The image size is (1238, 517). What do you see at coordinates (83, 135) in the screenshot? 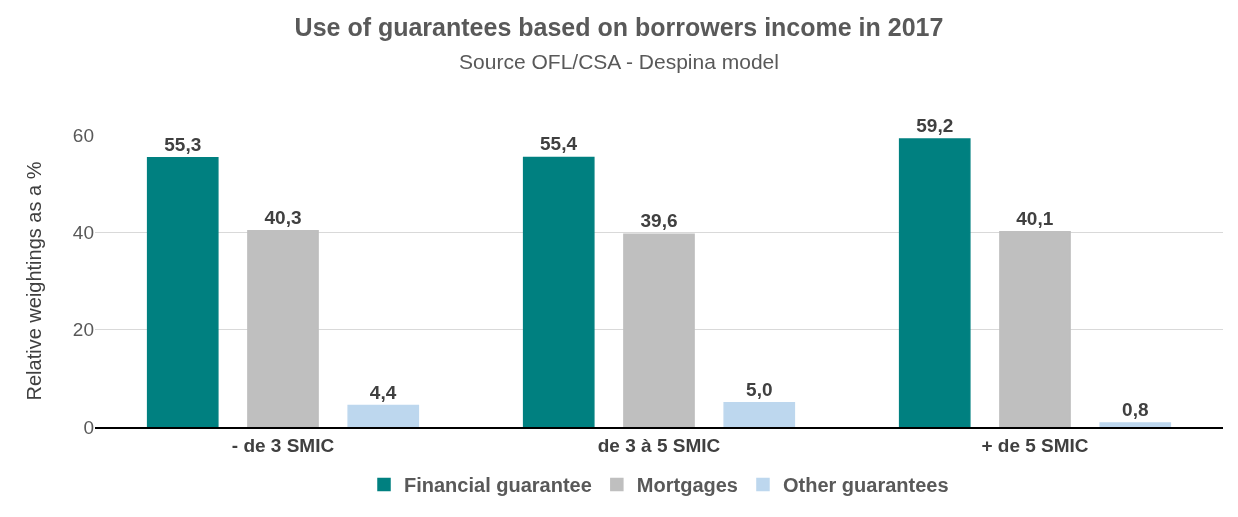
I see `y-tick-label: 60` at bounding box center [83, 135].